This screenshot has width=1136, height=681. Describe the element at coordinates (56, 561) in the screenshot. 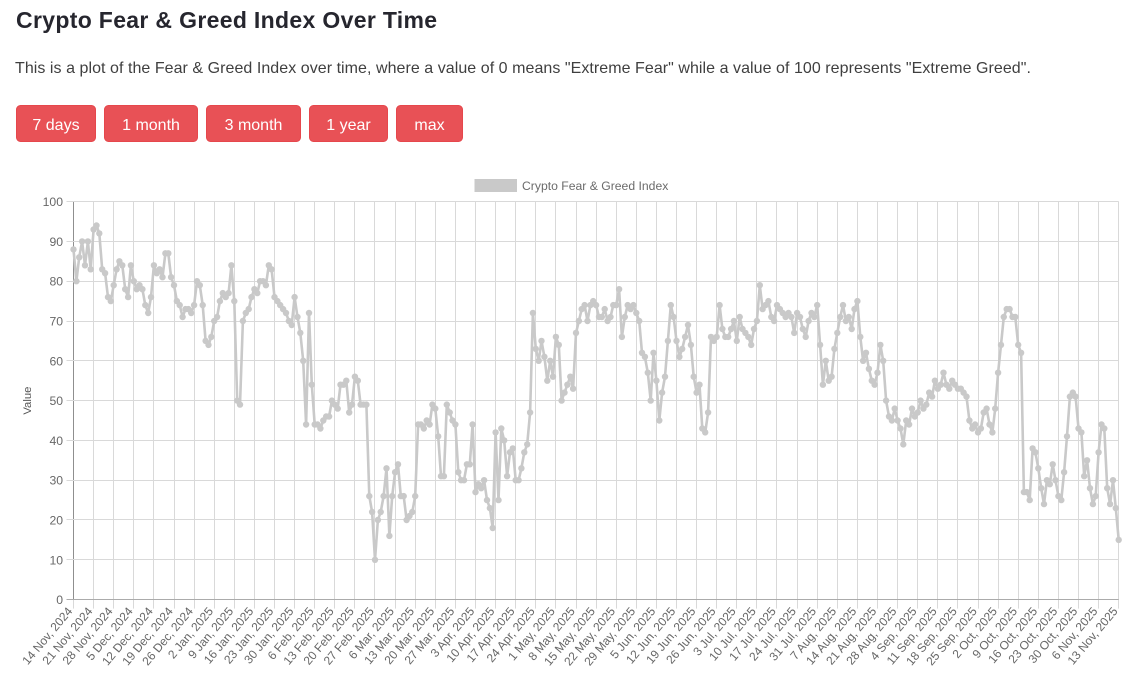

I see `svg-text: 10` at that location.